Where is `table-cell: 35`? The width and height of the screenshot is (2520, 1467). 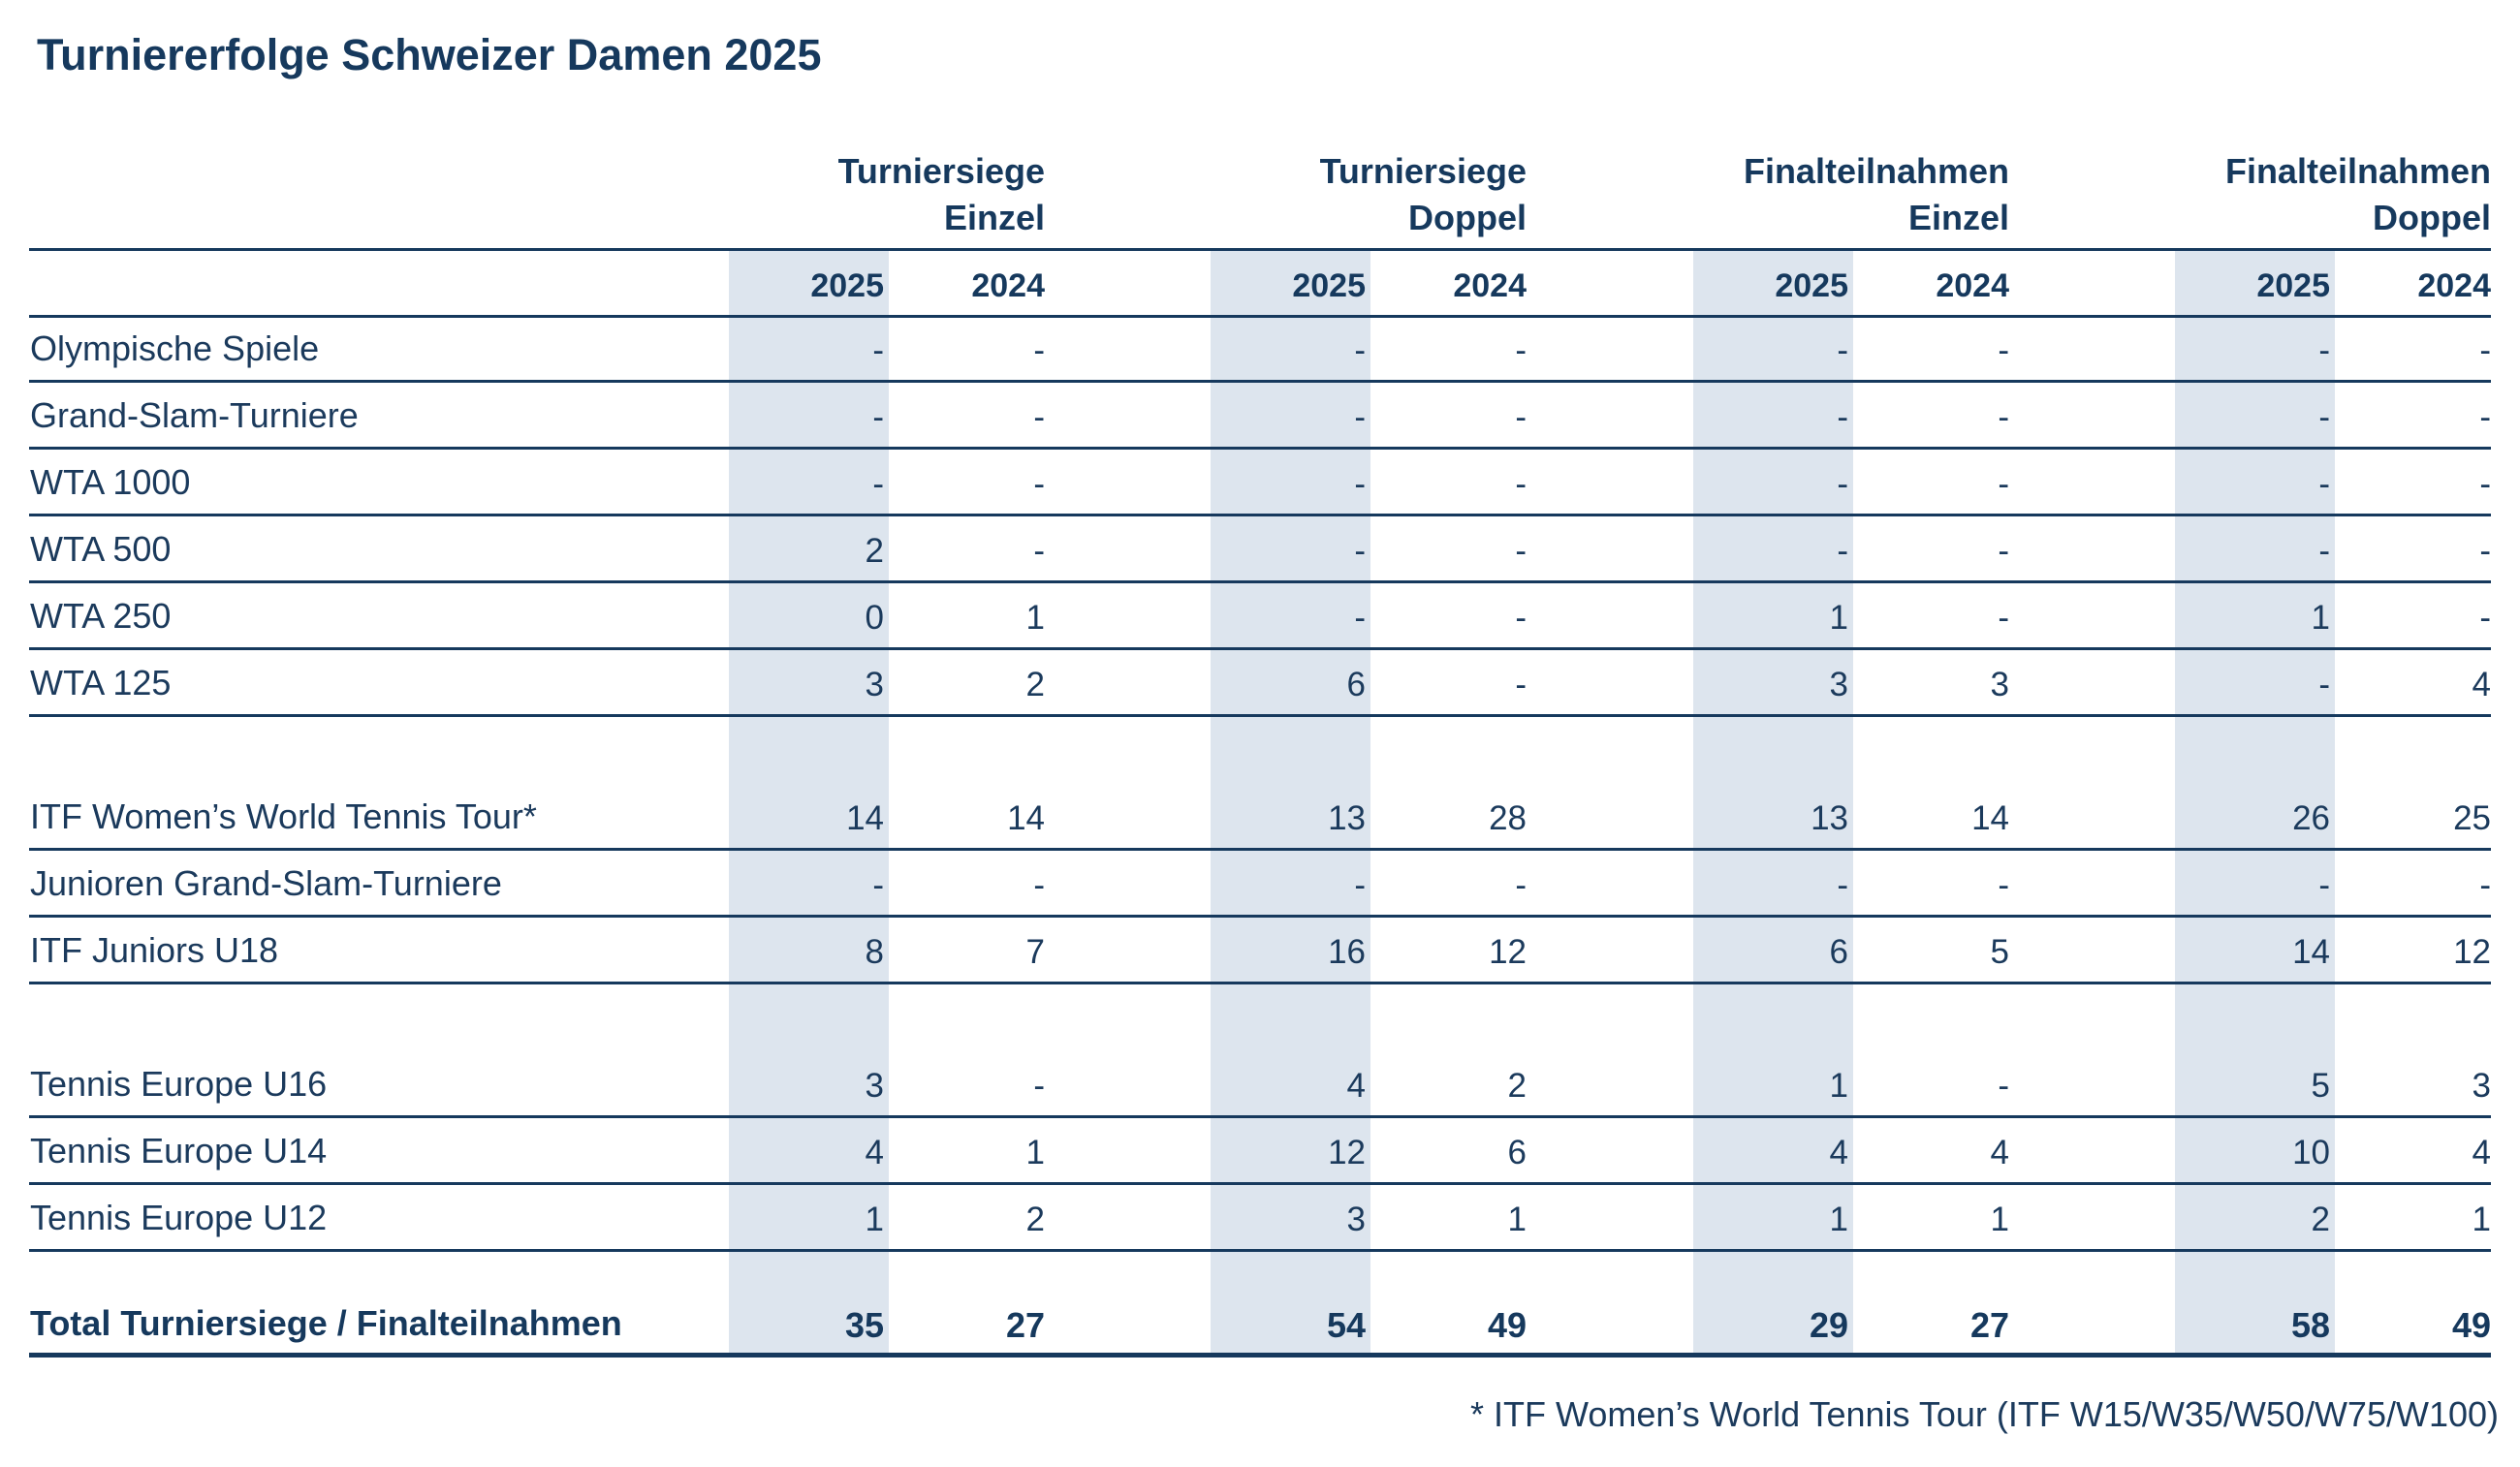
table-cell: 35 is located at coordinates (864, 1325).